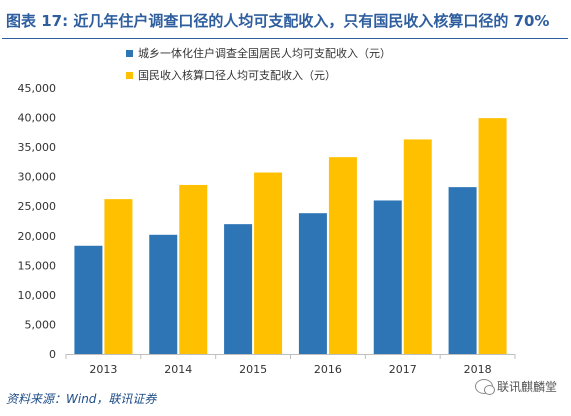 This screenshot has height=416, width=571. What do you see at coordinates (37, 236) in the screenshot?
I see `y-tick-label: 20,000` at bounding box center [37, 236].